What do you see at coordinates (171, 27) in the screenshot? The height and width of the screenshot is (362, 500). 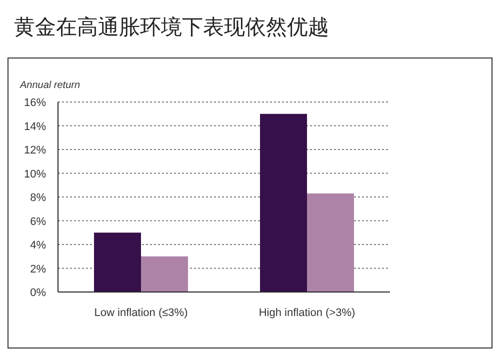 I see `chart-title: 黄金在高通胀环境下表现依然优越` at bounding box center [171, 27].